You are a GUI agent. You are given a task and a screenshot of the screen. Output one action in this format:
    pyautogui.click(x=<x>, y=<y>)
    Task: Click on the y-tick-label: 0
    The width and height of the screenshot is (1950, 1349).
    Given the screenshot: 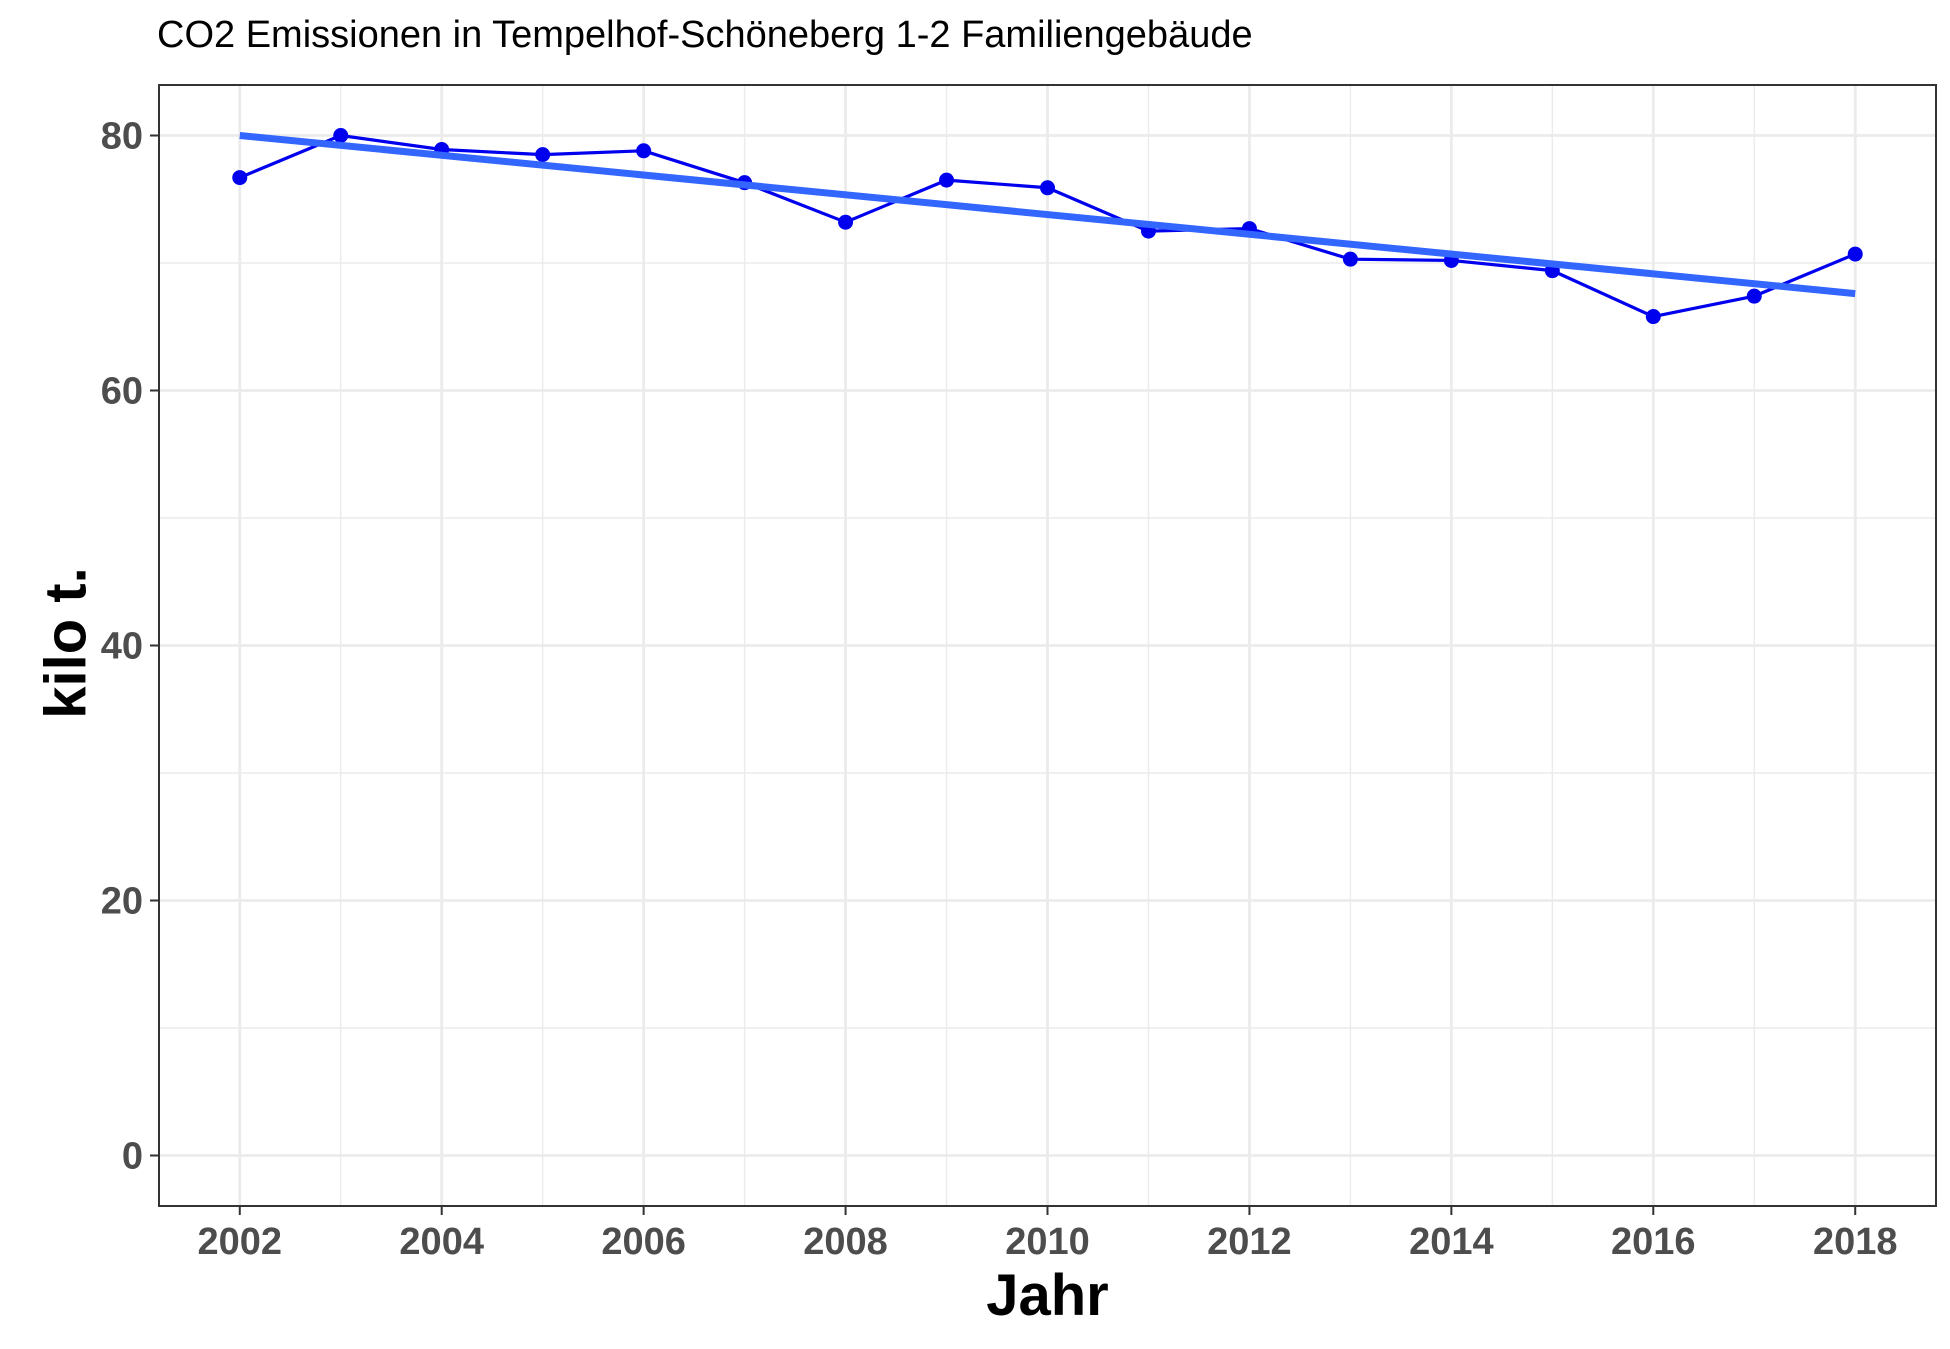 What is the action you would take?
    pyautogui.click(x=132, y=1157)
    